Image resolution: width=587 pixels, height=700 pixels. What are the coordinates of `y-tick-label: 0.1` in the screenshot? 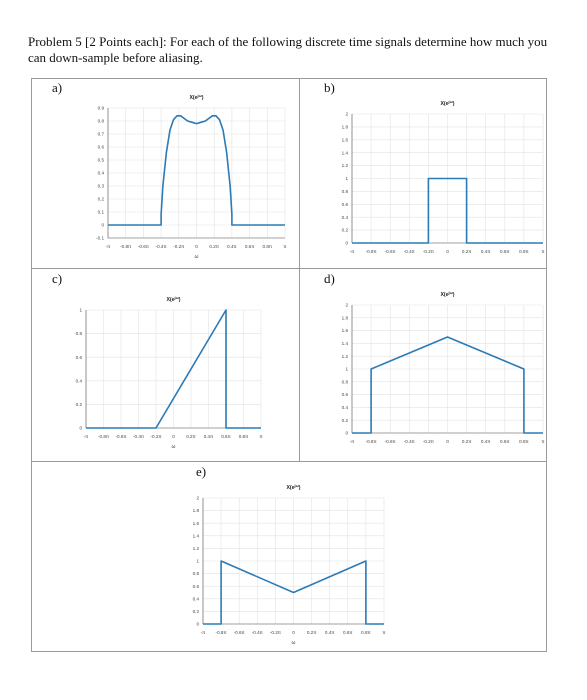 It's located at (101, 212).